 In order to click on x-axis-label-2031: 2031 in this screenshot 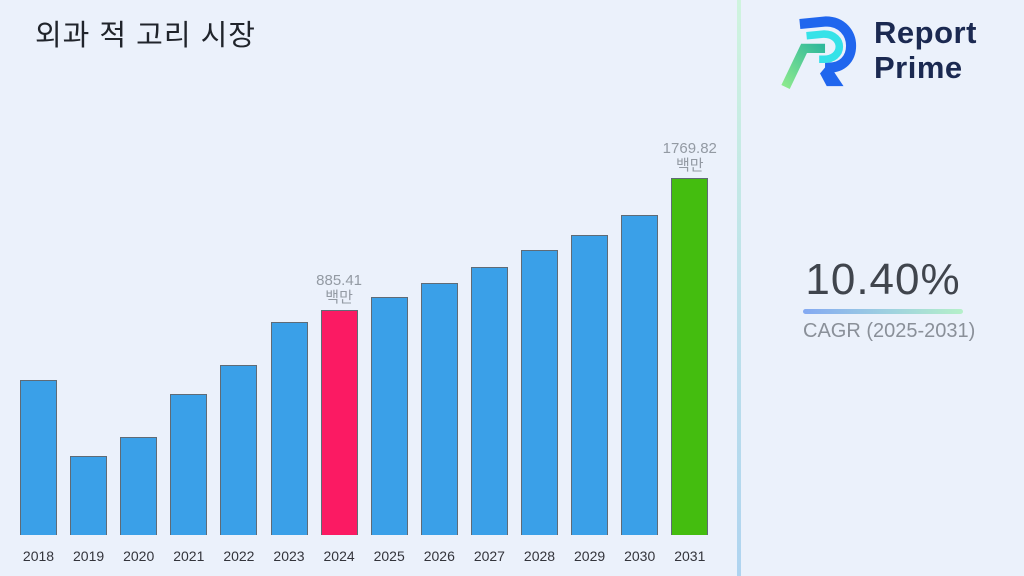, I will do `click(690, 556)`.